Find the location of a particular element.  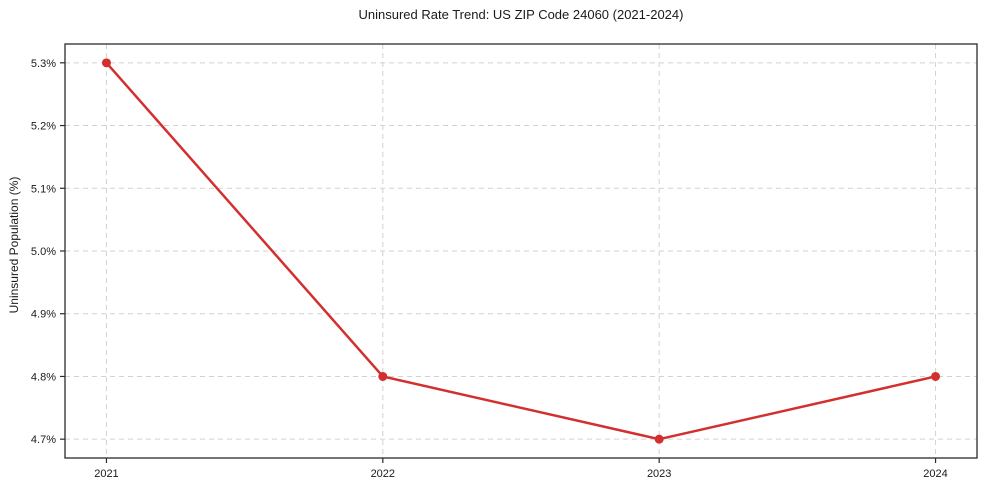

y-tick-label: 4.7% is located at coordinates (43, 440).